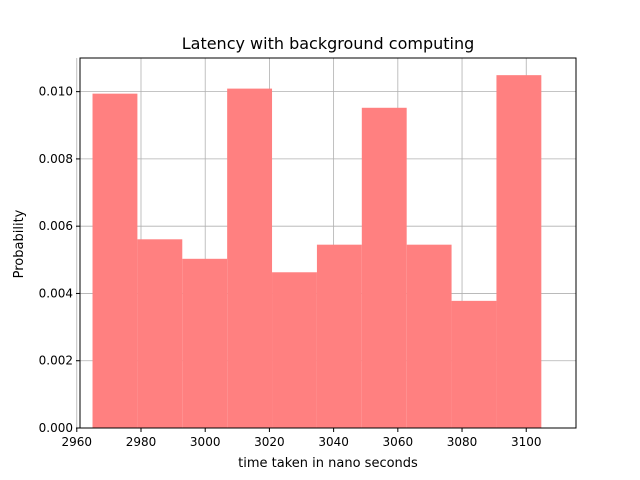 The height and width of the screenshot is (480, 640). Describe the element at coordinates (269, 442) in the screenshot. I see `x-tick-label: 3020` at that location.